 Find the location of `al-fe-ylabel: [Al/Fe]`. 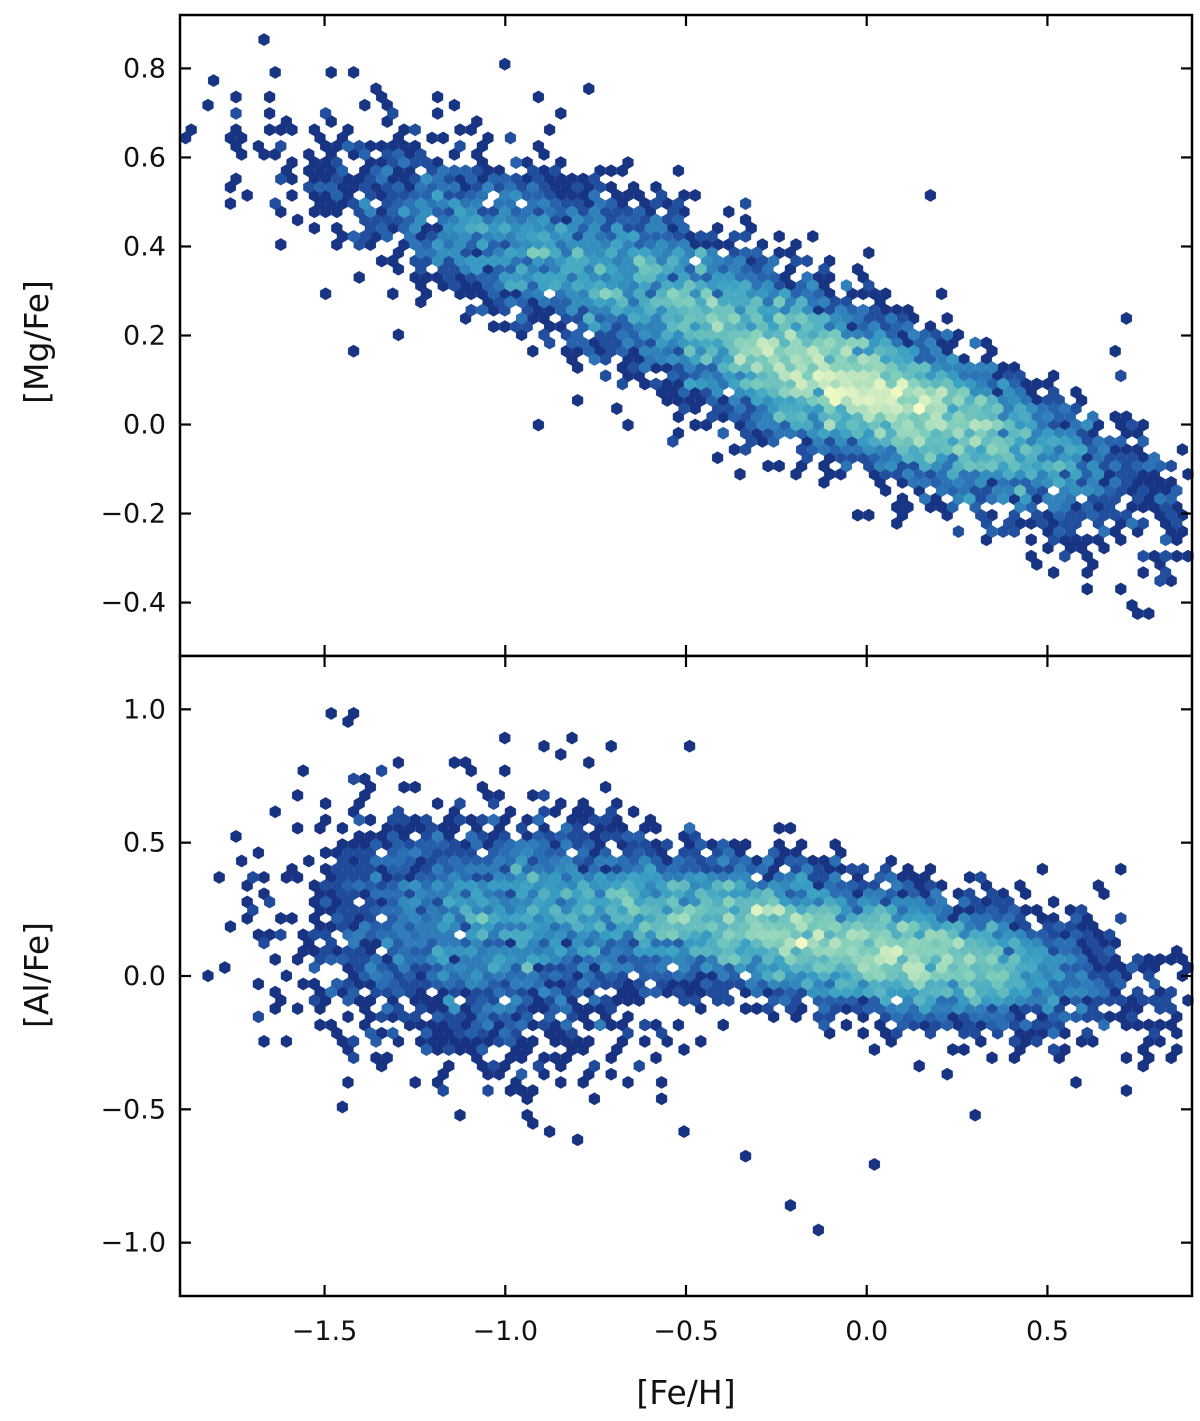

al-fe-ylabel: [Al/Fe] is located at coordinates (36, 975).